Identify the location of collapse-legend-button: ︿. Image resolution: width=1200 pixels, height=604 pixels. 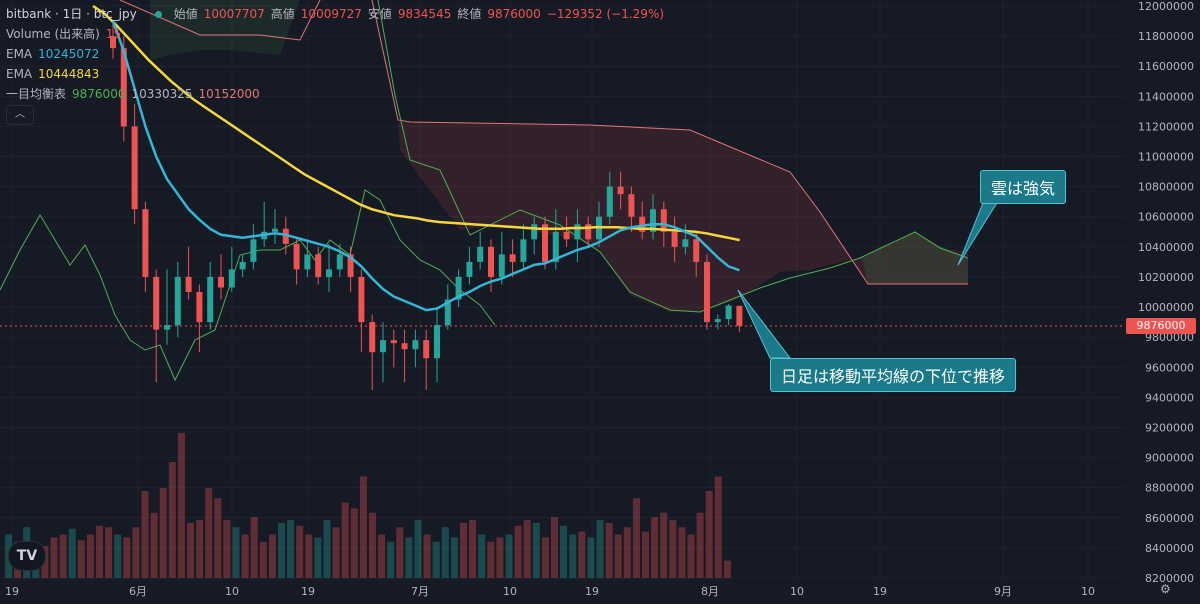
(20, 115).